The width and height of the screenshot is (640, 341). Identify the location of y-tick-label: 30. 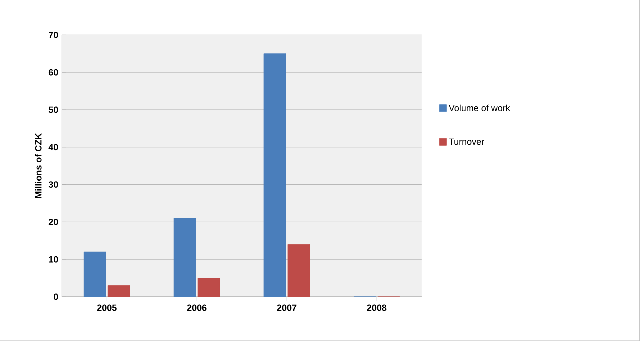
(53, 185).